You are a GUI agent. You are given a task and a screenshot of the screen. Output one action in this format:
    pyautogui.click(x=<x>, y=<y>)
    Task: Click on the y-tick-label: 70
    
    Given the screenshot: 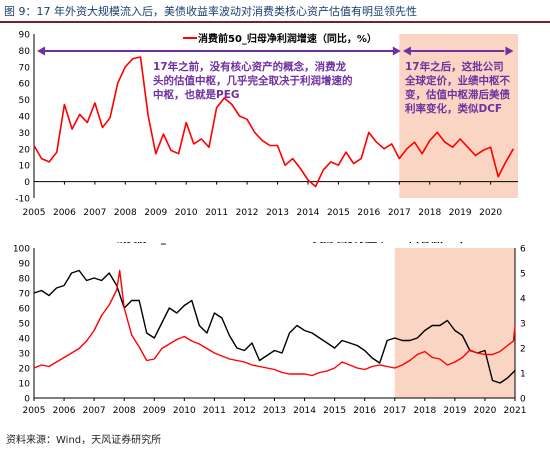 What is the action you would take?
    pyautogui.click(x=25, y=68)
    